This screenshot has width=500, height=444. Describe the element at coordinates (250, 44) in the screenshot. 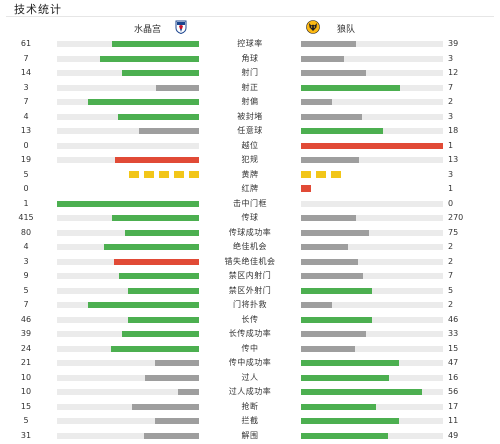

I see `stat-label: 控球率` at that location.